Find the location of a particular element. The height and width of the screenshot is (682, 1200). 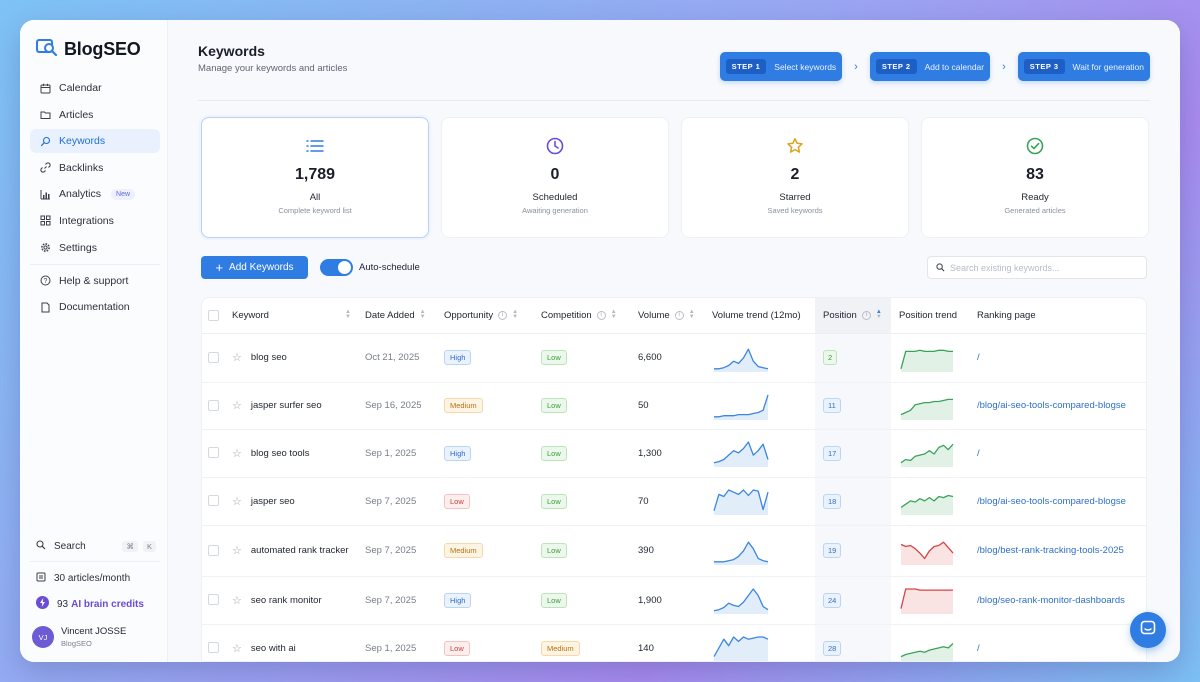

add-keywords-button: + Add Keywords is located at coordinates (254, 267).